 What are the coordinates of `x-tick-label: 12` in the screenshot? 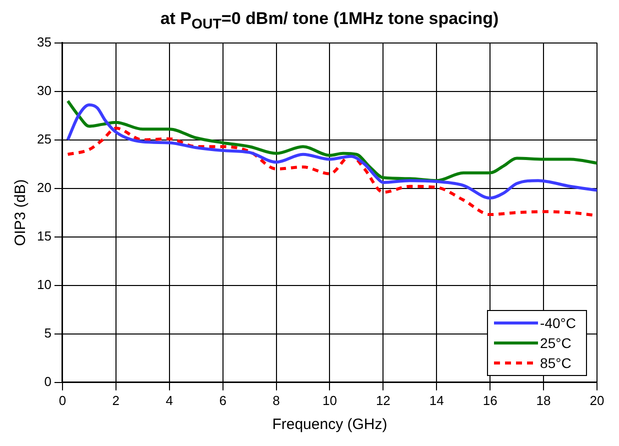 It's located at (383, 400).